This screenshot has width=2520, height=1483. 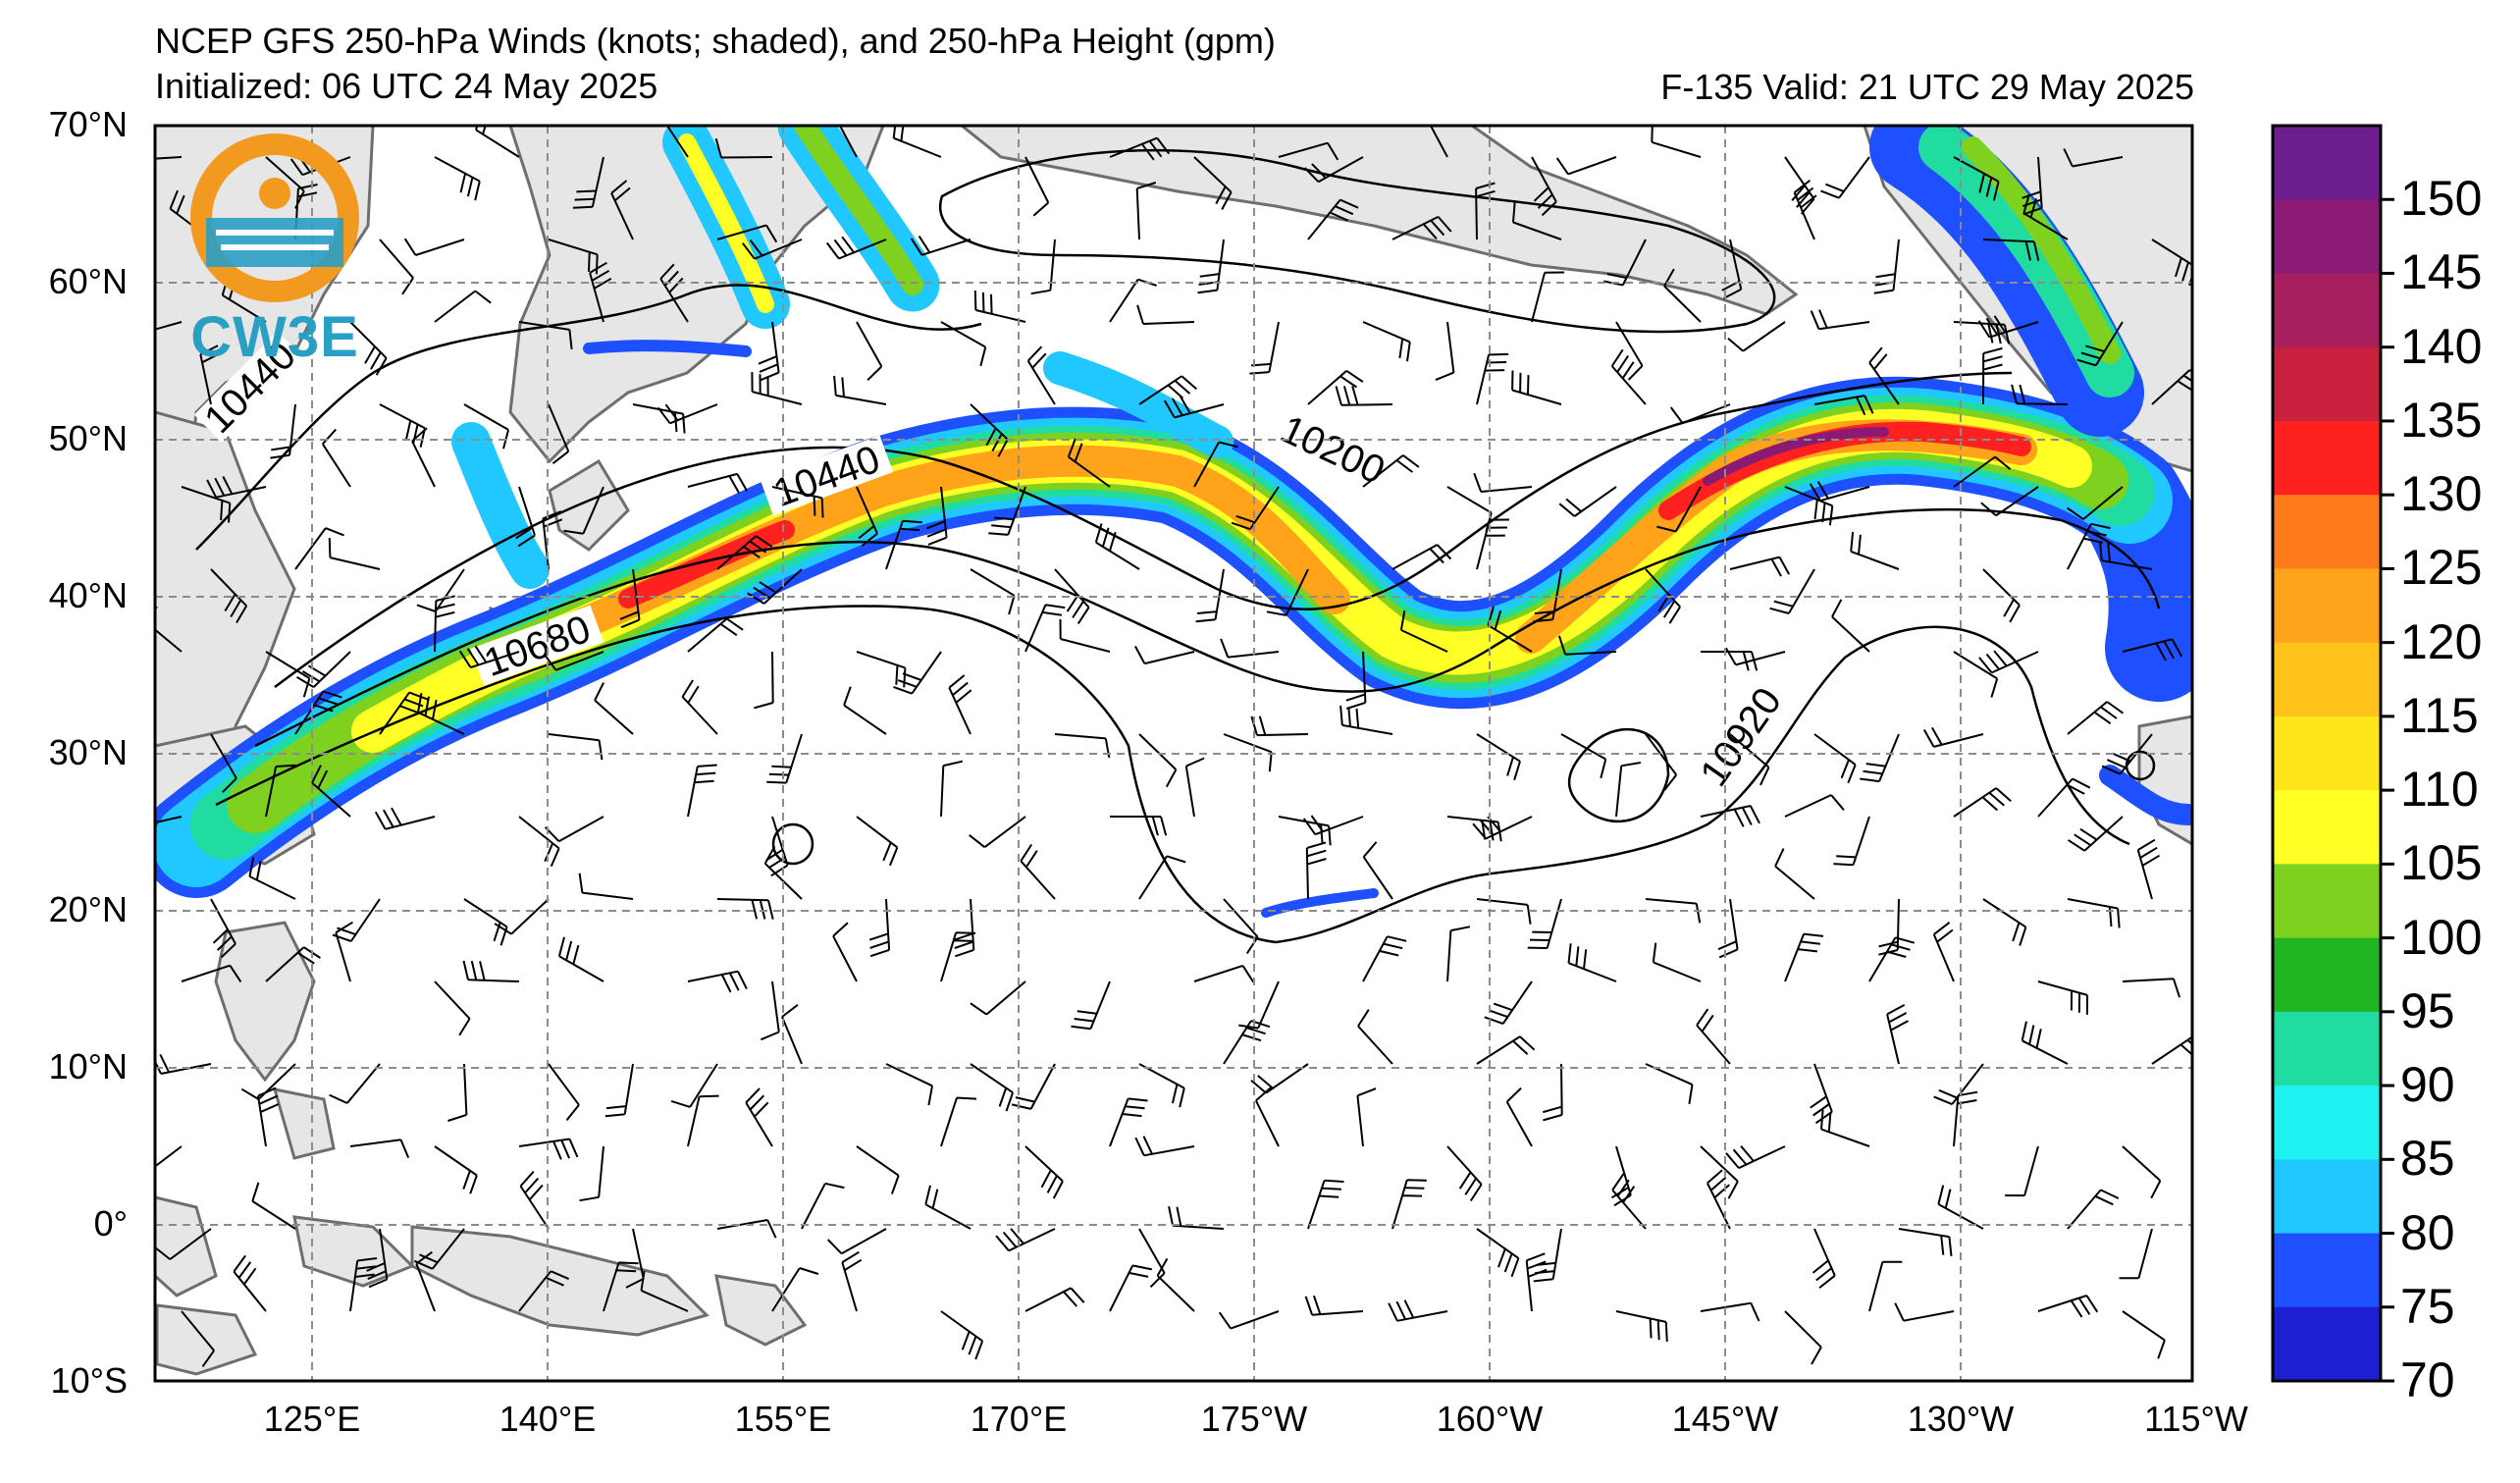 I want to click on colorbar, so click(x=2332, y=754).